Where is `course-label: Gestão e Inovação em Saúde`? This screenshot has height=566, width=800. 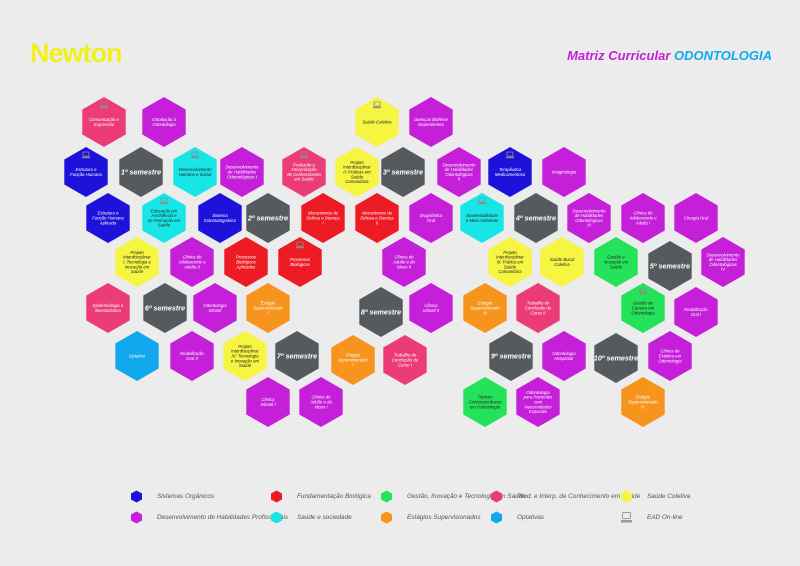 course-label: Gestão e Inovação em Saúde is located at coordinates (616, 262).